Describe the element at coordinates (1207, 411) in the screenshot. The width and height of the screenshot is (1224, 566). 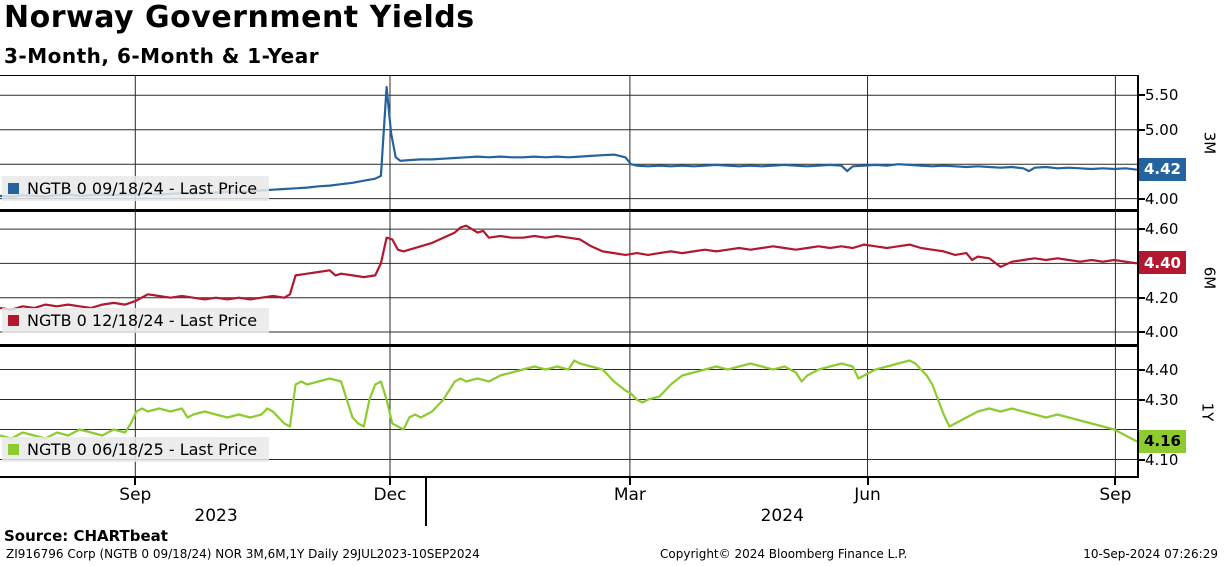
I see `panel-axis-side-label: 1Y` at that location.